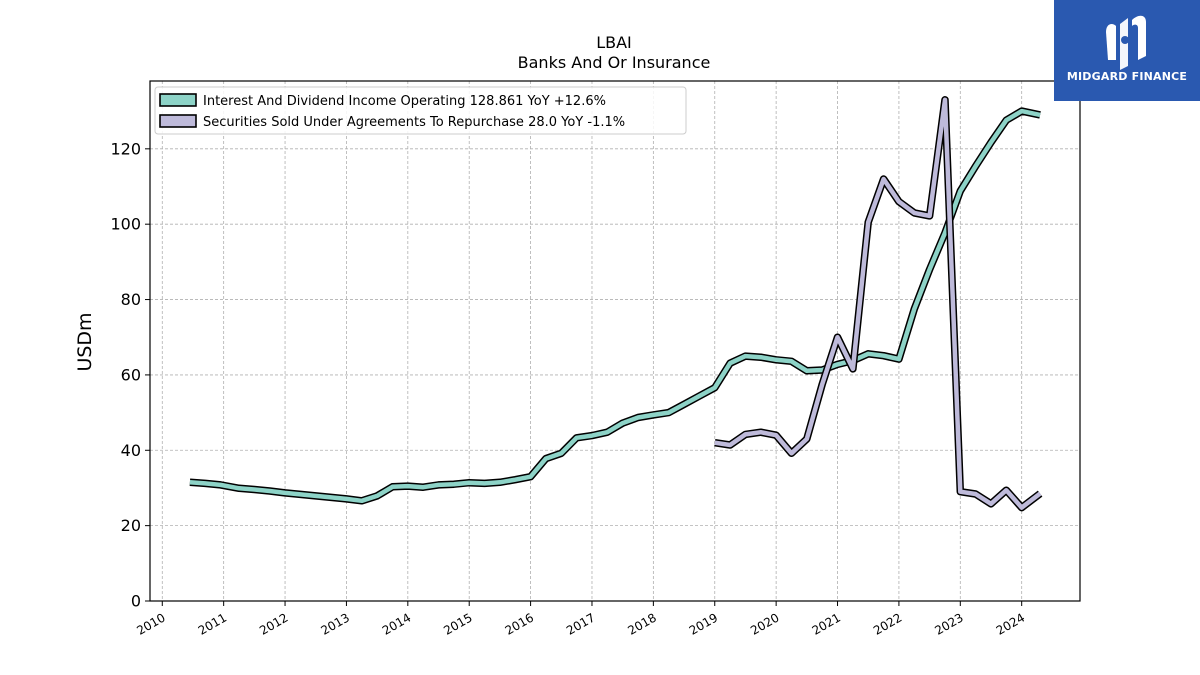 The width and height of the screenshot is (1200, 675). I want to click on x-tick-label: 2021, so click(826, 623).